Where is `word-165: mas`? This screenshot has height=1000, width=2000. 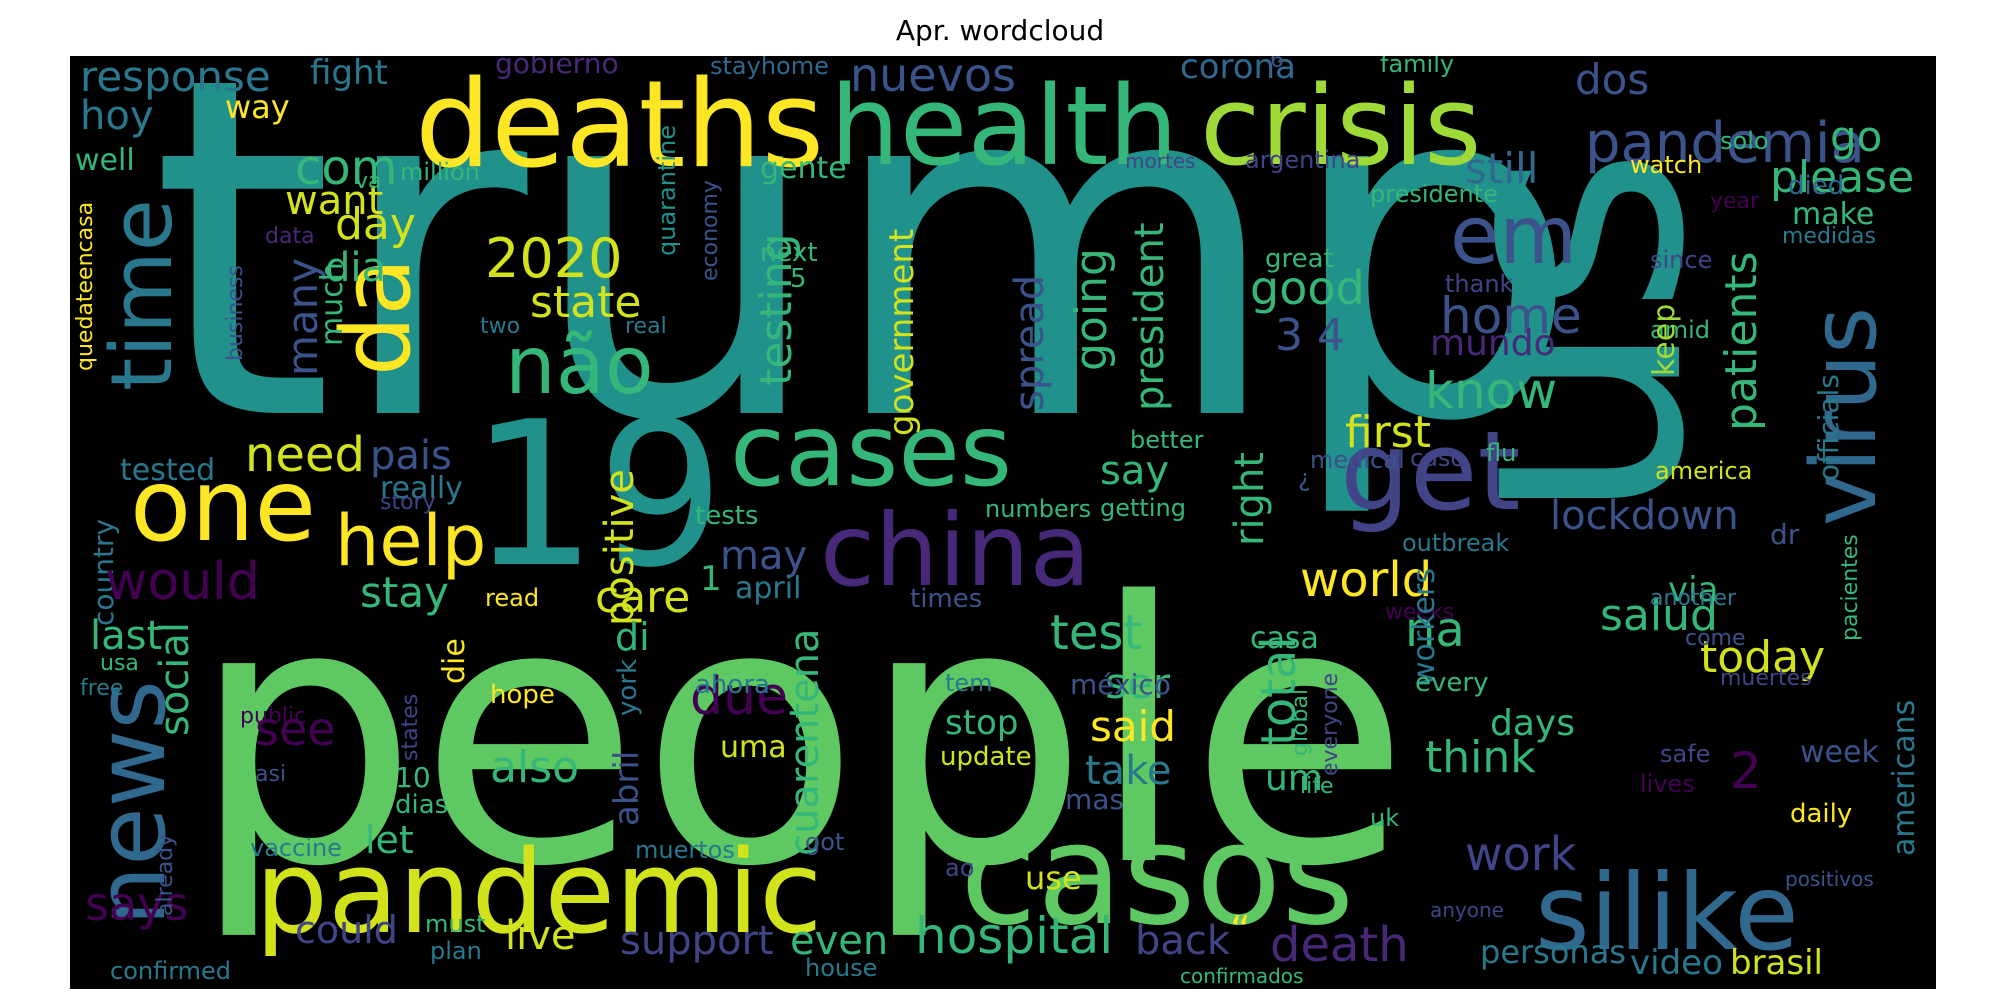
word-165: mas is located at coordinates (1095, 799).